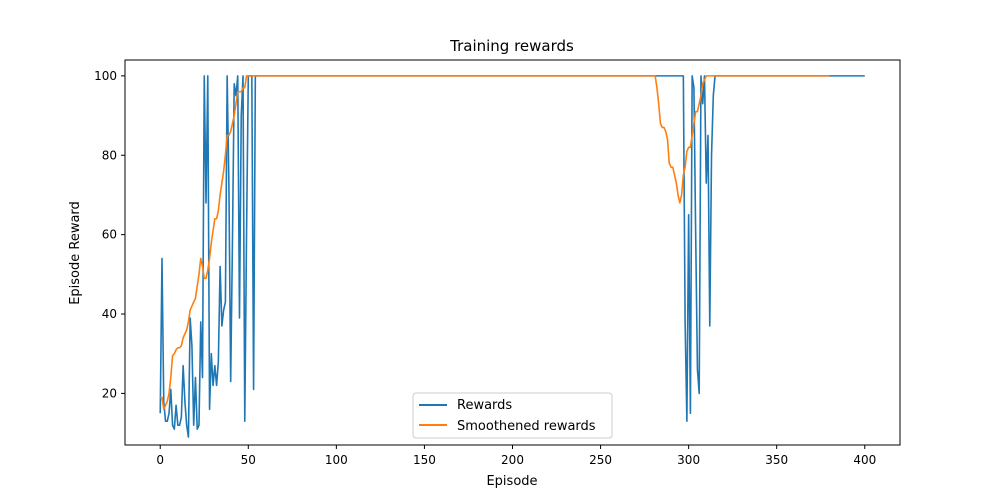 Image resolution: width=1000 pixels, height=500 pixels. Describe the element at coordinates (526, 426) in the screenshot. I see `legend-label-smoothened: Smoothened rewards` at that location.